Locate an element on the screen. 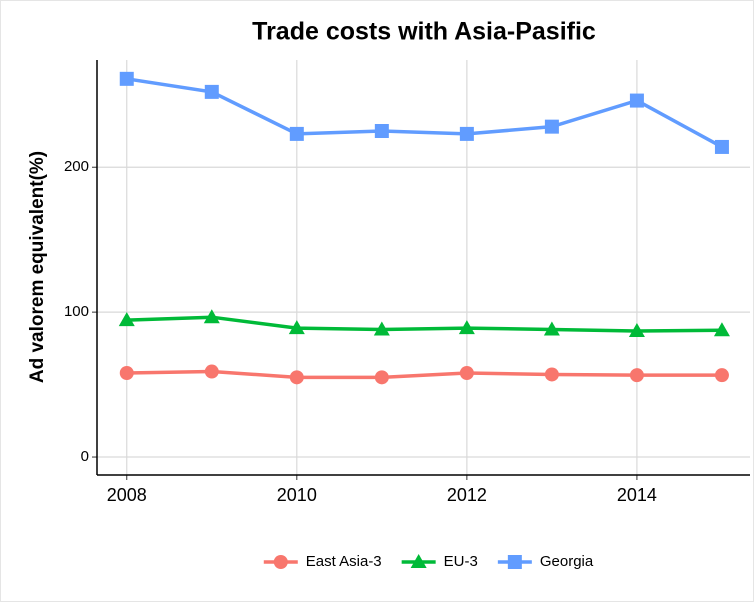 The width and height of the screenshot is (754, 602). legend-item: East Asia-3 is located at coordinates (322, 561).